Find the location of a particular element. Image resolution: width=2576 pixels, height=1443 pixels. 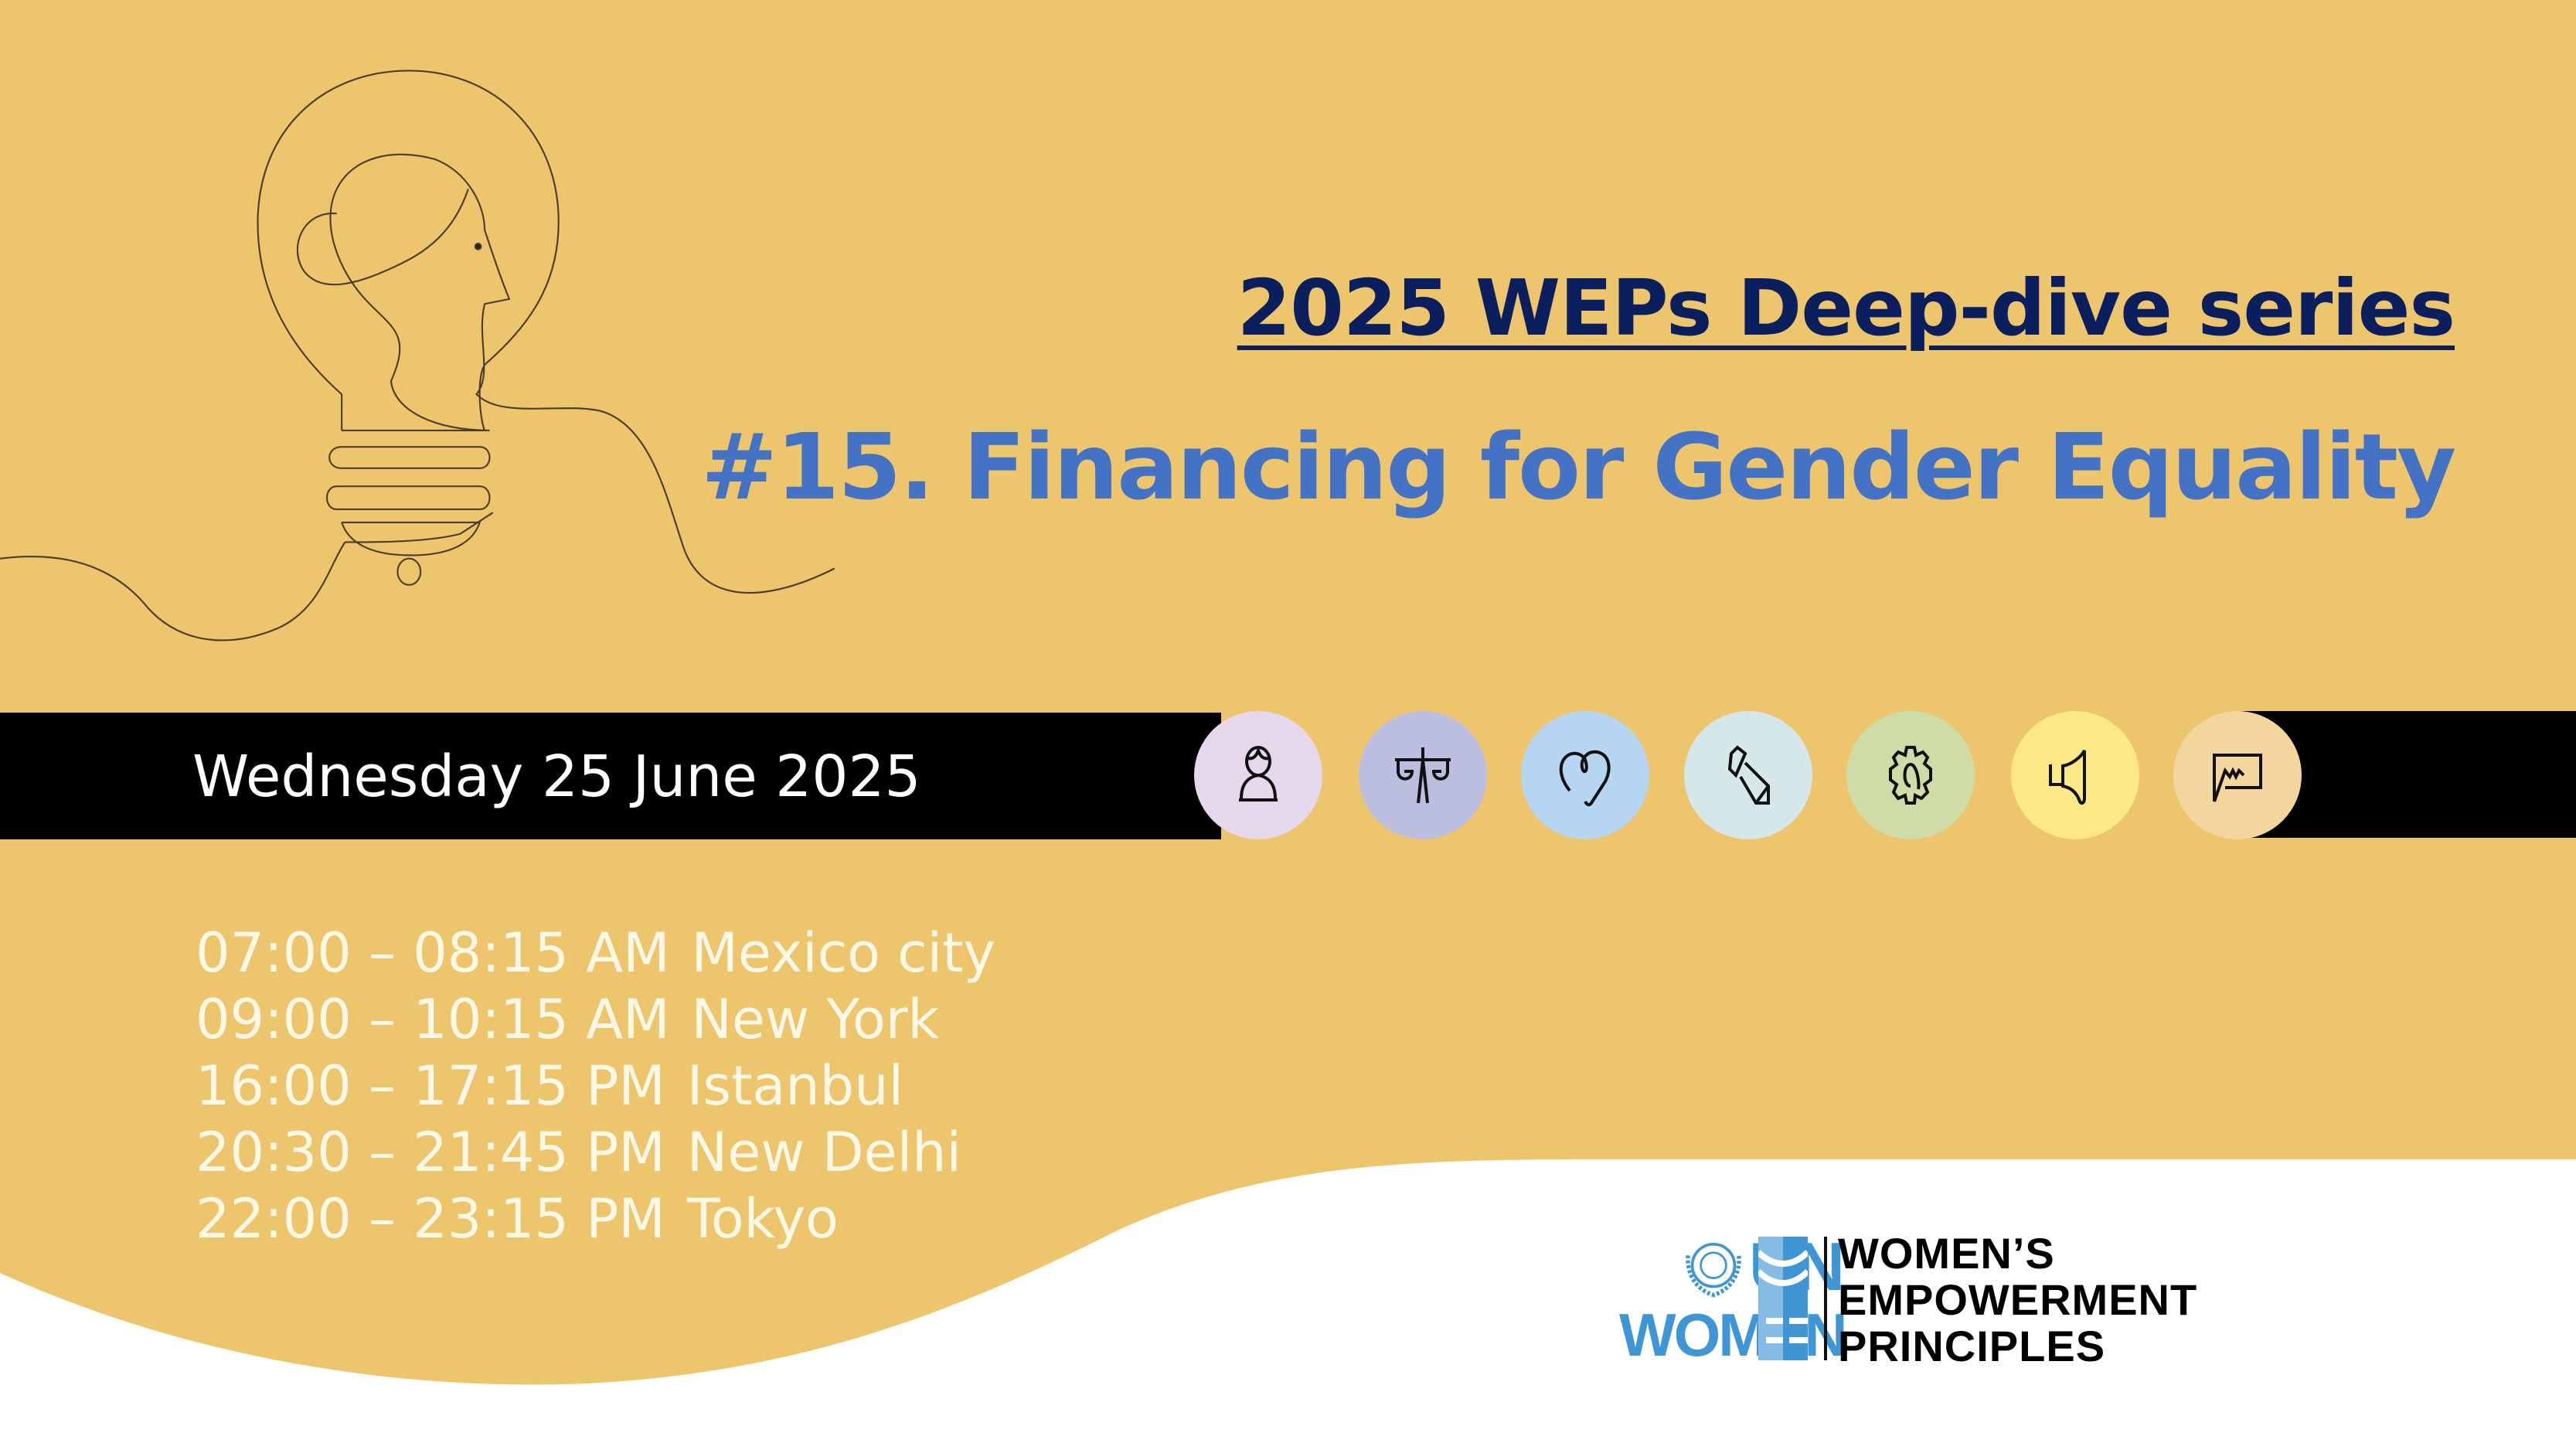

time-range: 07:00 – 08:15 AM is located at coordinates (433, 953).